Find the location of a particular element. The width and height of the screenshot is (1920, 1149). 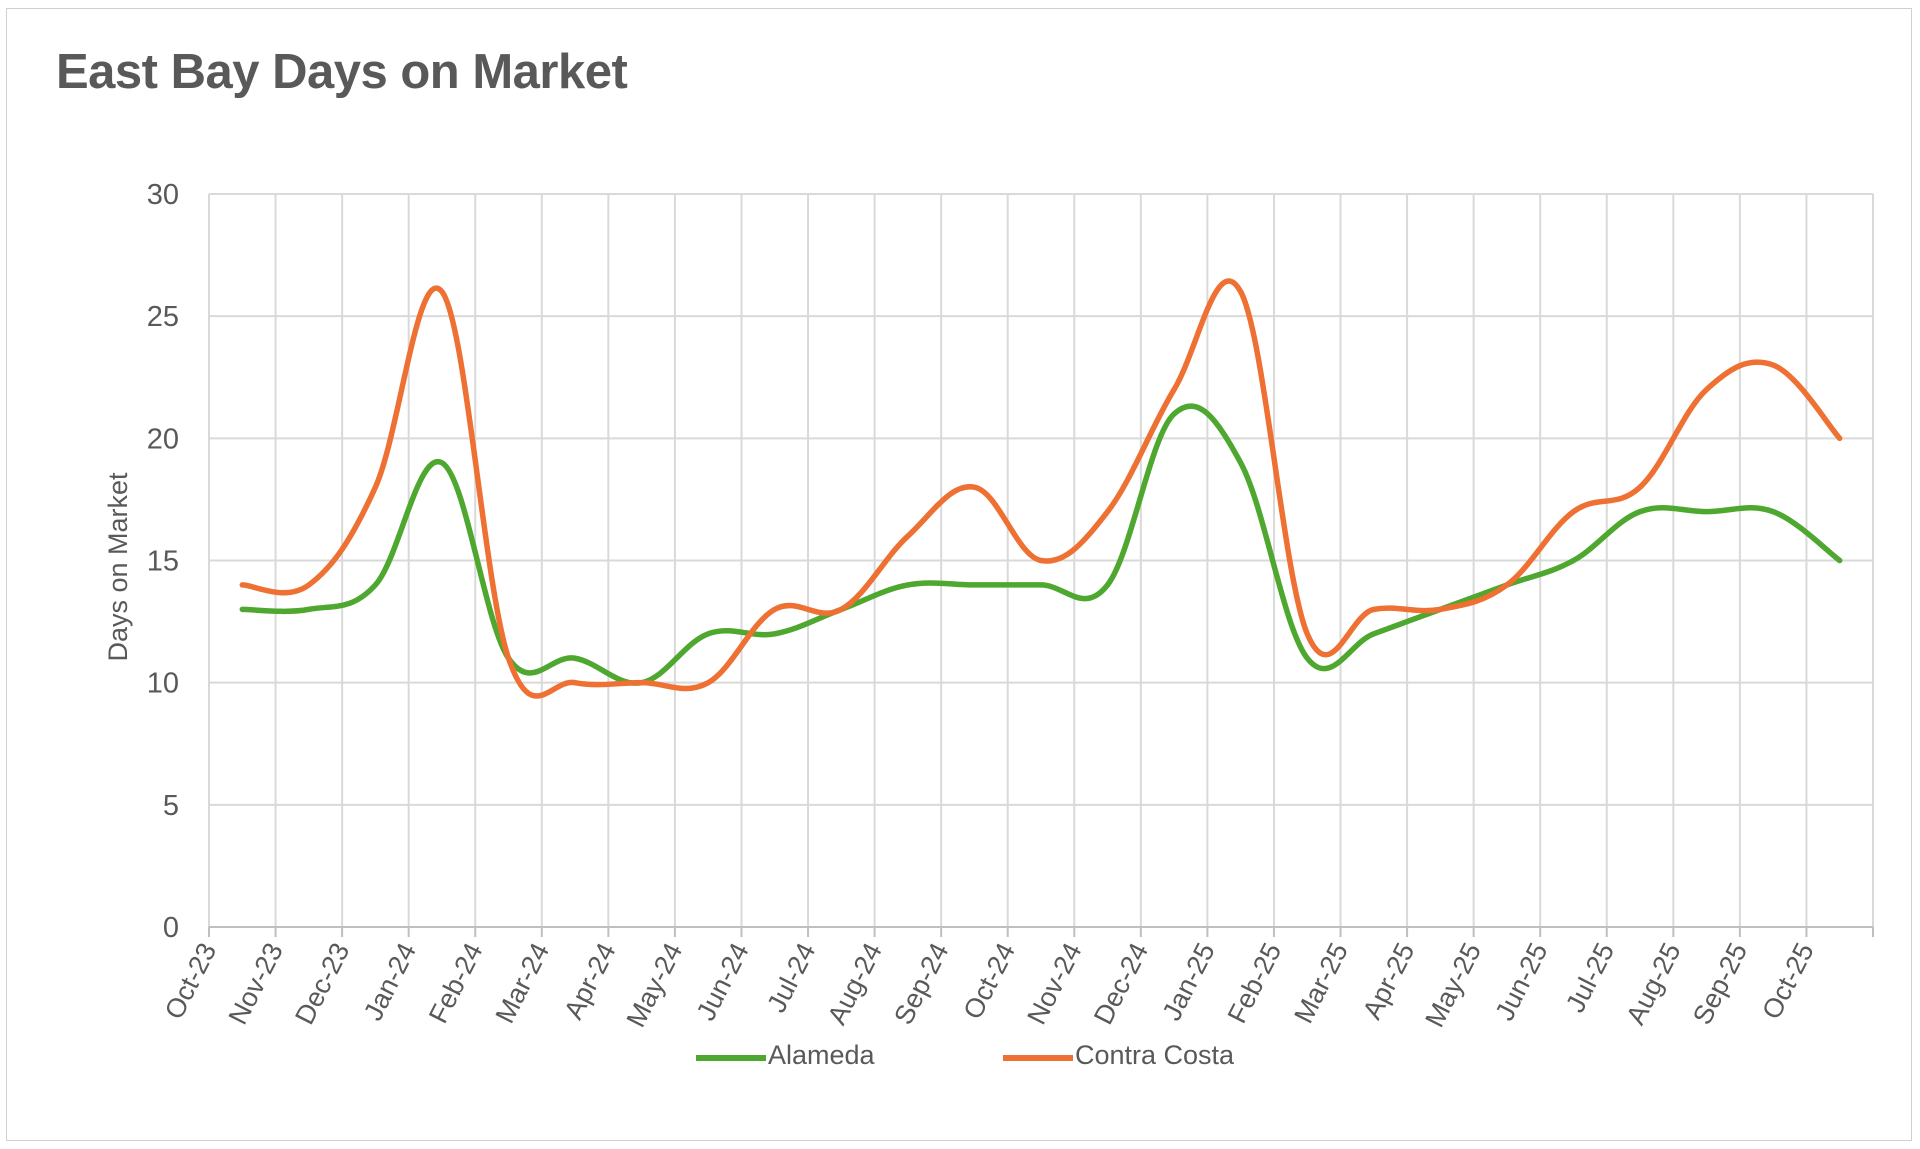

y-tick-label: 5 is located at coordinates (171, 806).